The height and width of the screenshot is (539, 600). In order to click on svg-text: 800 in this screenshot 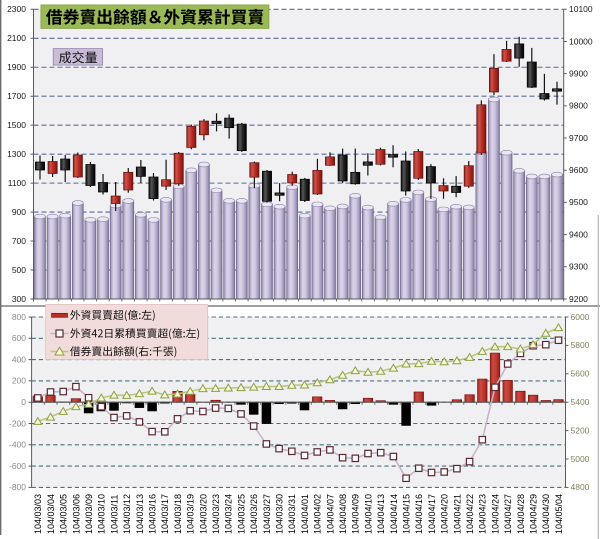, I will do `click(19, 317)`.